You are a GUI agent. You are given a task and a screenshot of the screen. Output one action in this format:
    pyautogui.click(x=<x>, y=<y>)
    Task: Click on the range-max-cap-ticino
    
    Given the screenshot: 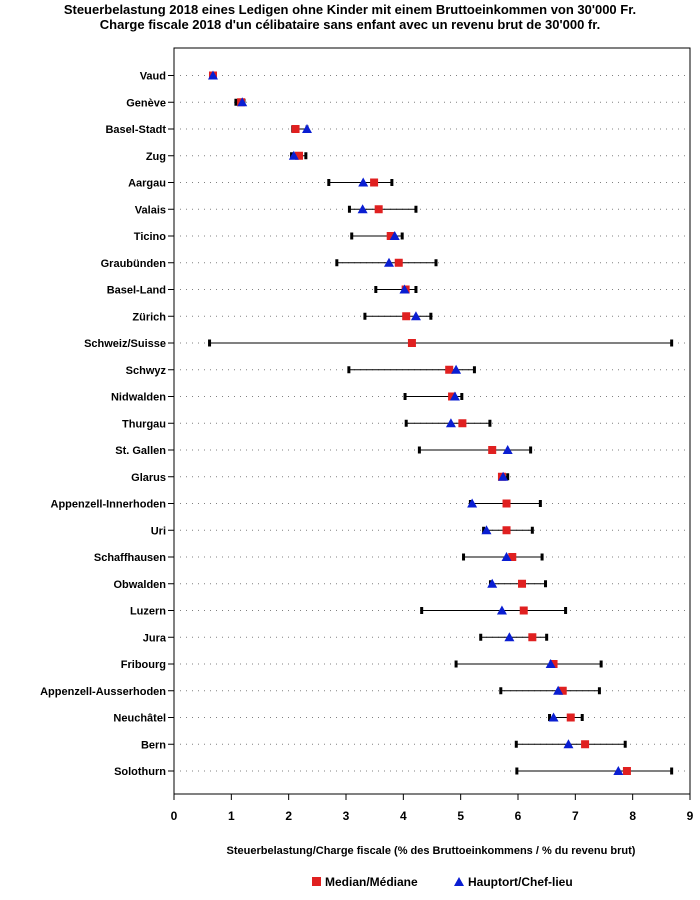 What is the action you would take?
    pyautogui.click(x=402, y=236)
    